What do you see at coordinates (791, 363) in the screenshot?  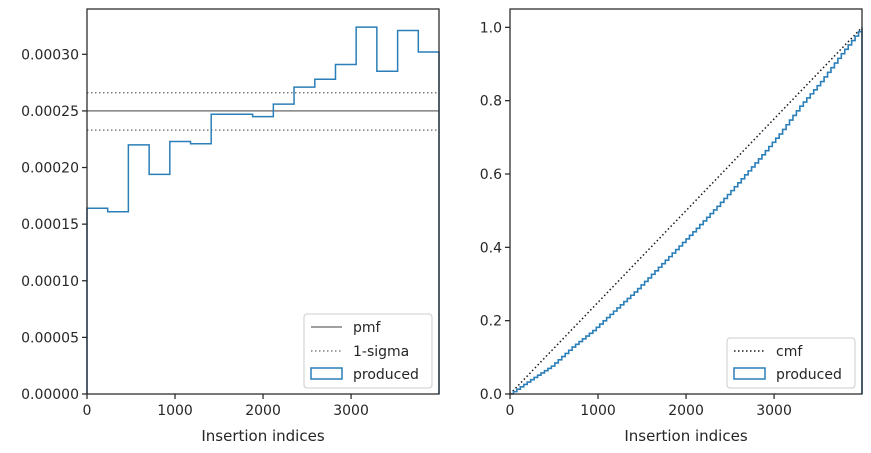 I see `cumulative-legend: cmf produced` at bounding box center [791, 363].